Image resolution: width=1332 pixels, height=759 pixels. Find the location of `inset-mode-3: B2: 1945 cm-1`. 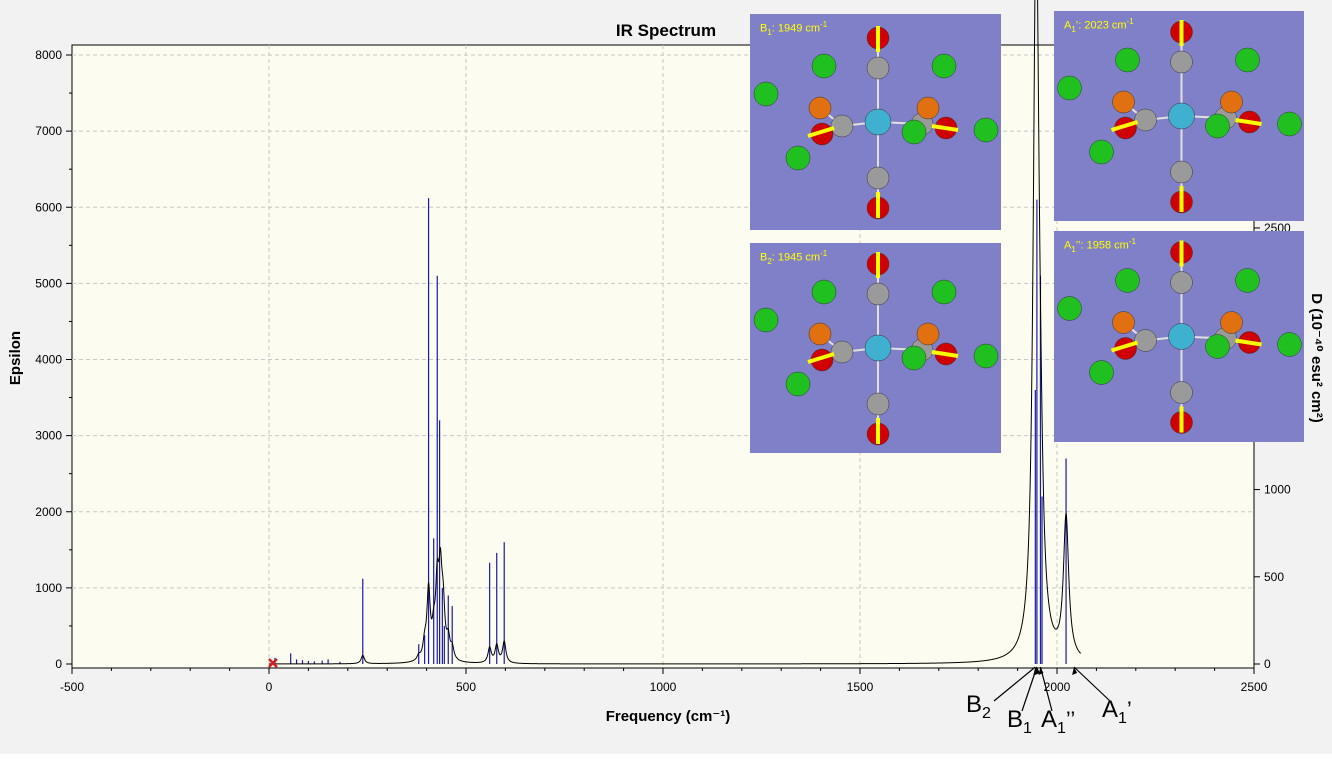

inset-mode-3: B2: 1945 cm-1 is located at coordinates (875, 348).